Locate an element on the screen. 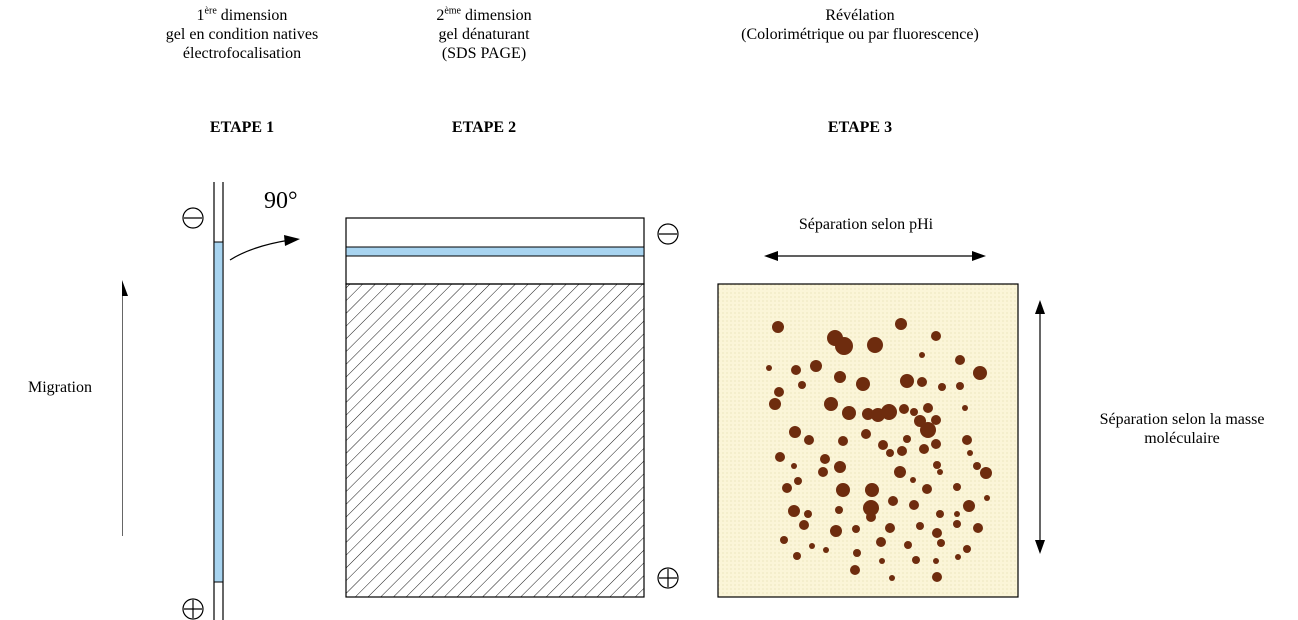 The width and height of the screenshot is (1298, 620). ief-strip is located at coordinates (218, 401).